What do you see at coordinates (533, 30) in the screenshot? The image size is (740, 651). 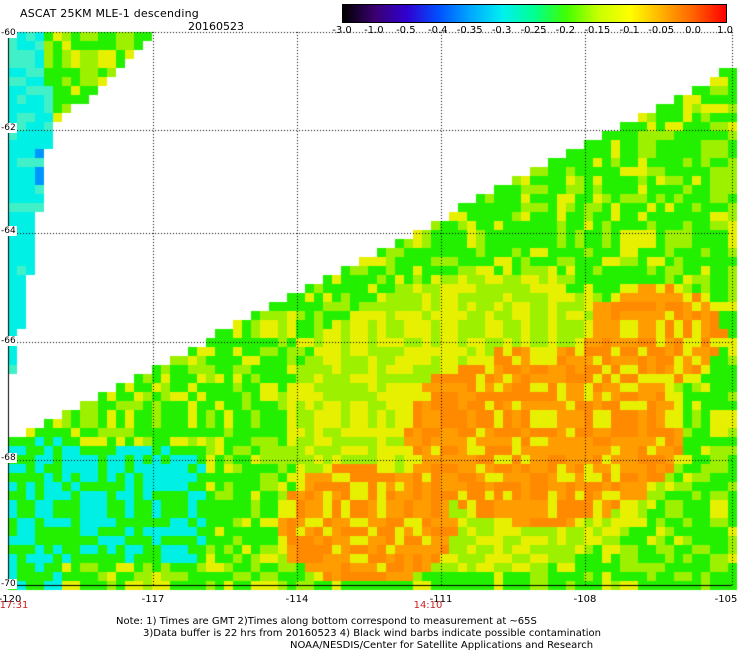 I see `color-scale-tick: -0.25` at bounding box center [533, 30].